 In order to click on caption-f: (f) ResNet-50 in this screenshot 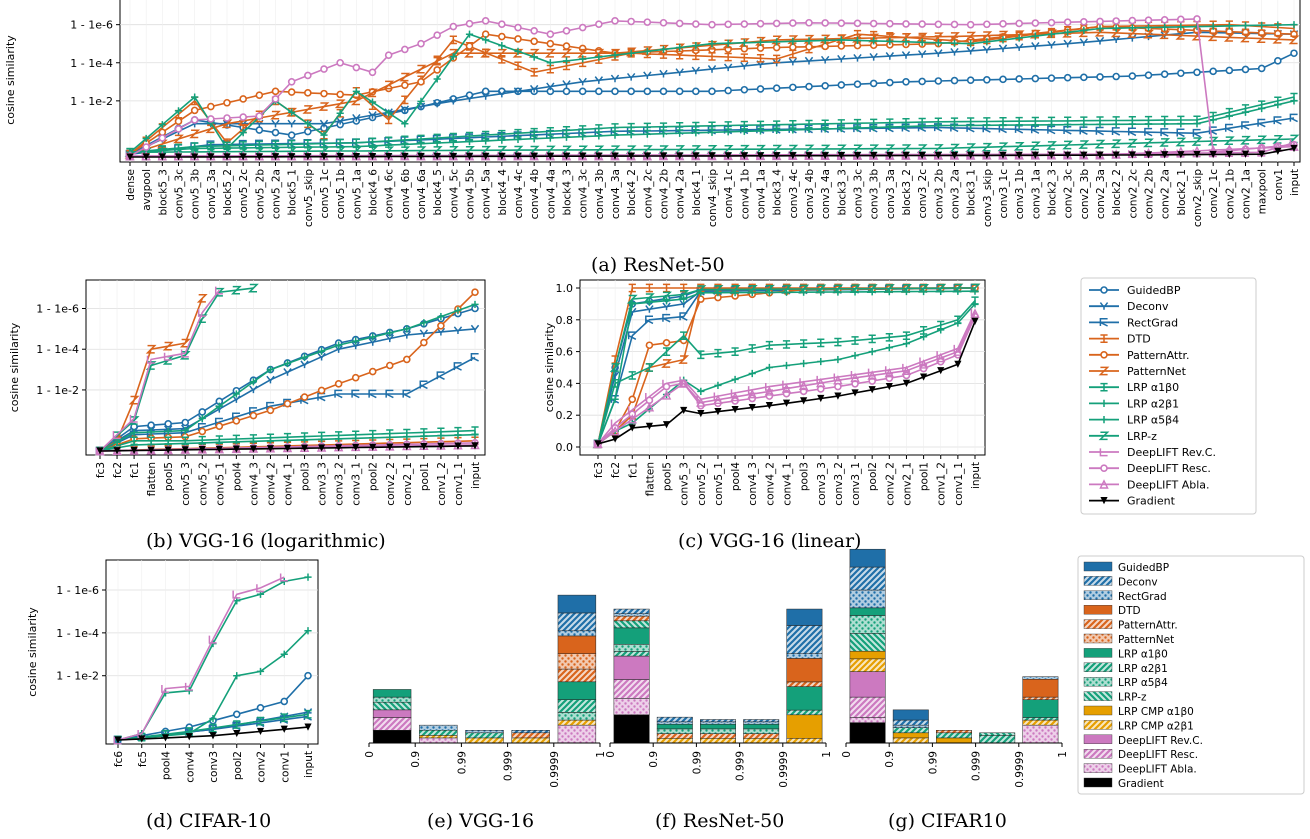, I will do `click(720, 821)`.